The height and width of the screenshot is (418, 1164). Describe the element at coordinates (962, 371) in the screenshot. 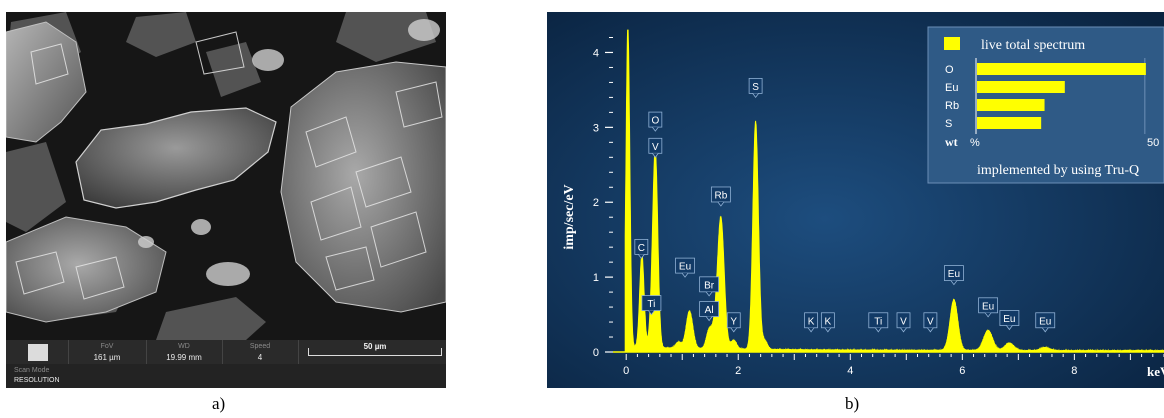

I see `x-tick-label: 6` at that location.